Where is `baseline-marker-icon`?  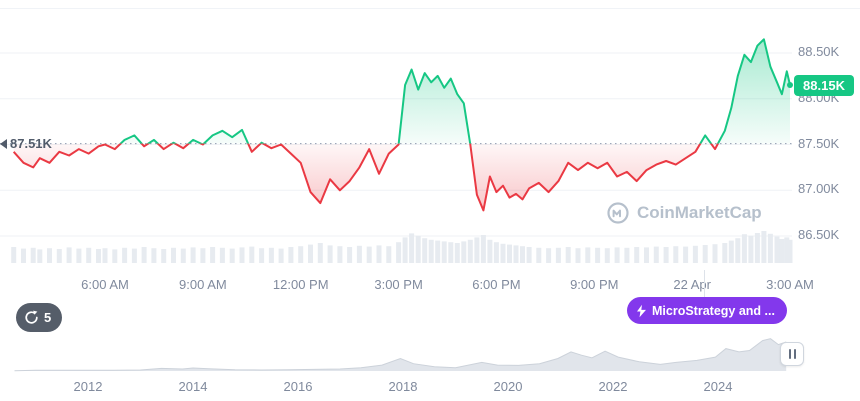
baseline-marker-icon is located at coordinates (3, 144).